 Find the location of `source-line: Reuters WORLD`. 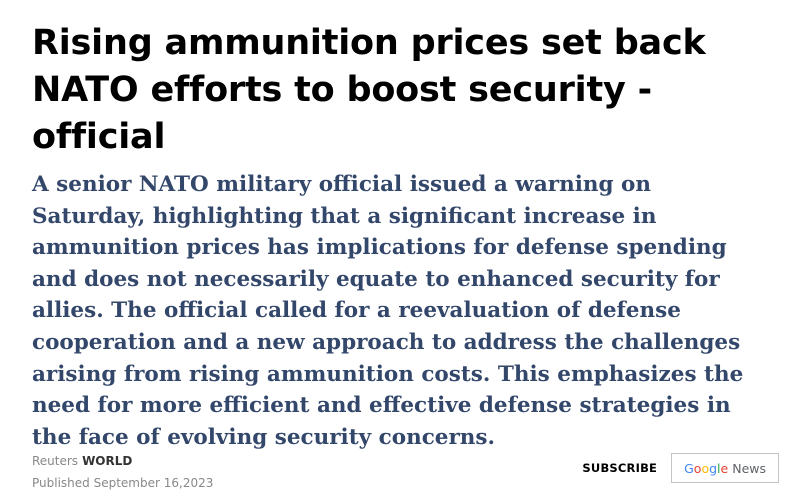

source-line: Reuters WORLD is located at coordinates (122, 461).